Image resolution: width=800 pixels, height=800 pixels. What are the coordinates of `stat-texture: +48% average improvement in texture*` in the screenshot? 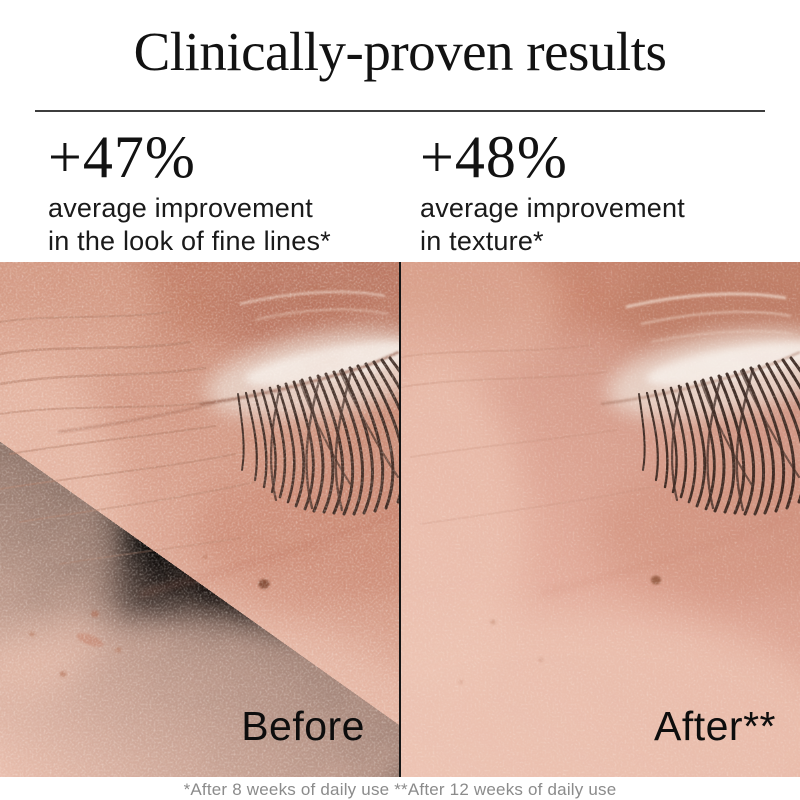 It's located at (600, 192).